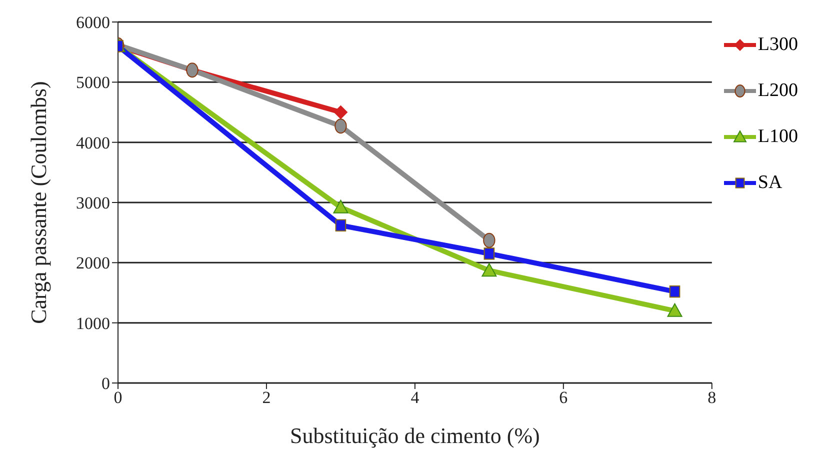 This screenshot has width=824, height=461. I want to click on x-axis-title: Substituição de cimento (%), so click(415, 435).